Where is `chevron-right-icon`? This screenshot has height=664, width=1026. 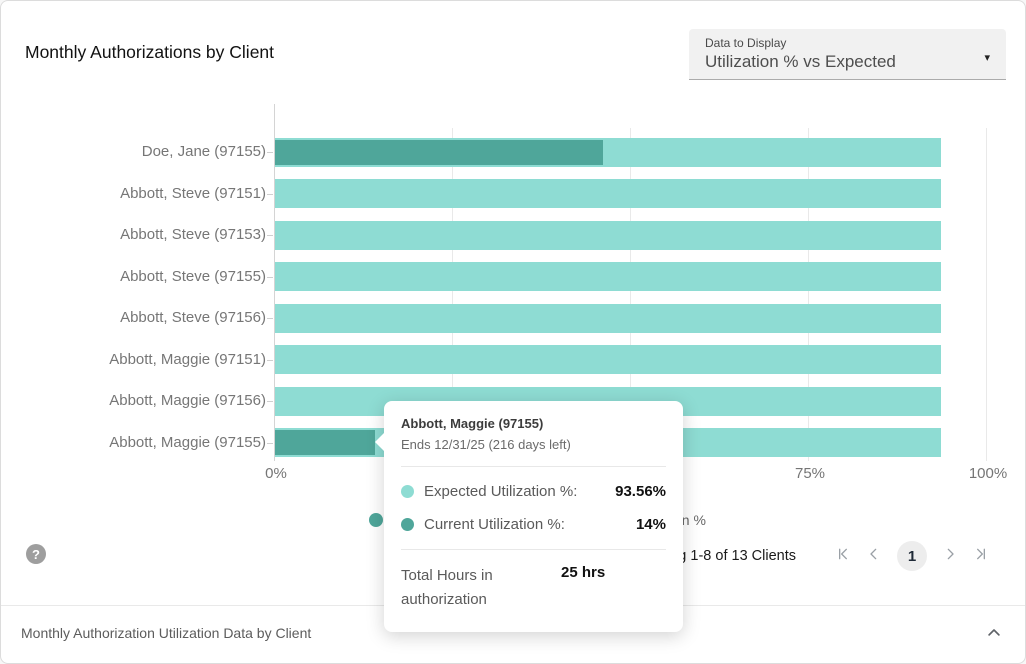
chevron-right-icon is located at coordinates (950, 556).